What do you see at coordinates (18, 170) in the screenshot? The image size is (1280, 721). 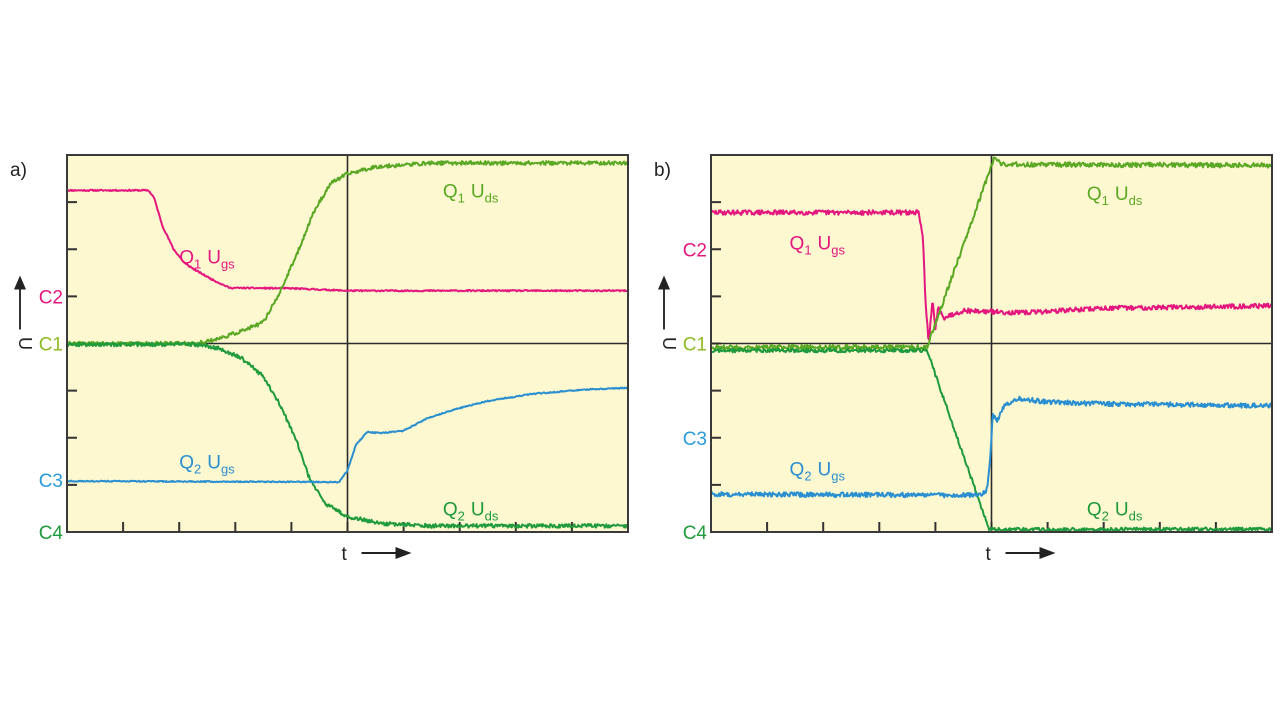 I see `panel-a-label: a)` at bounding box center [18, 170].